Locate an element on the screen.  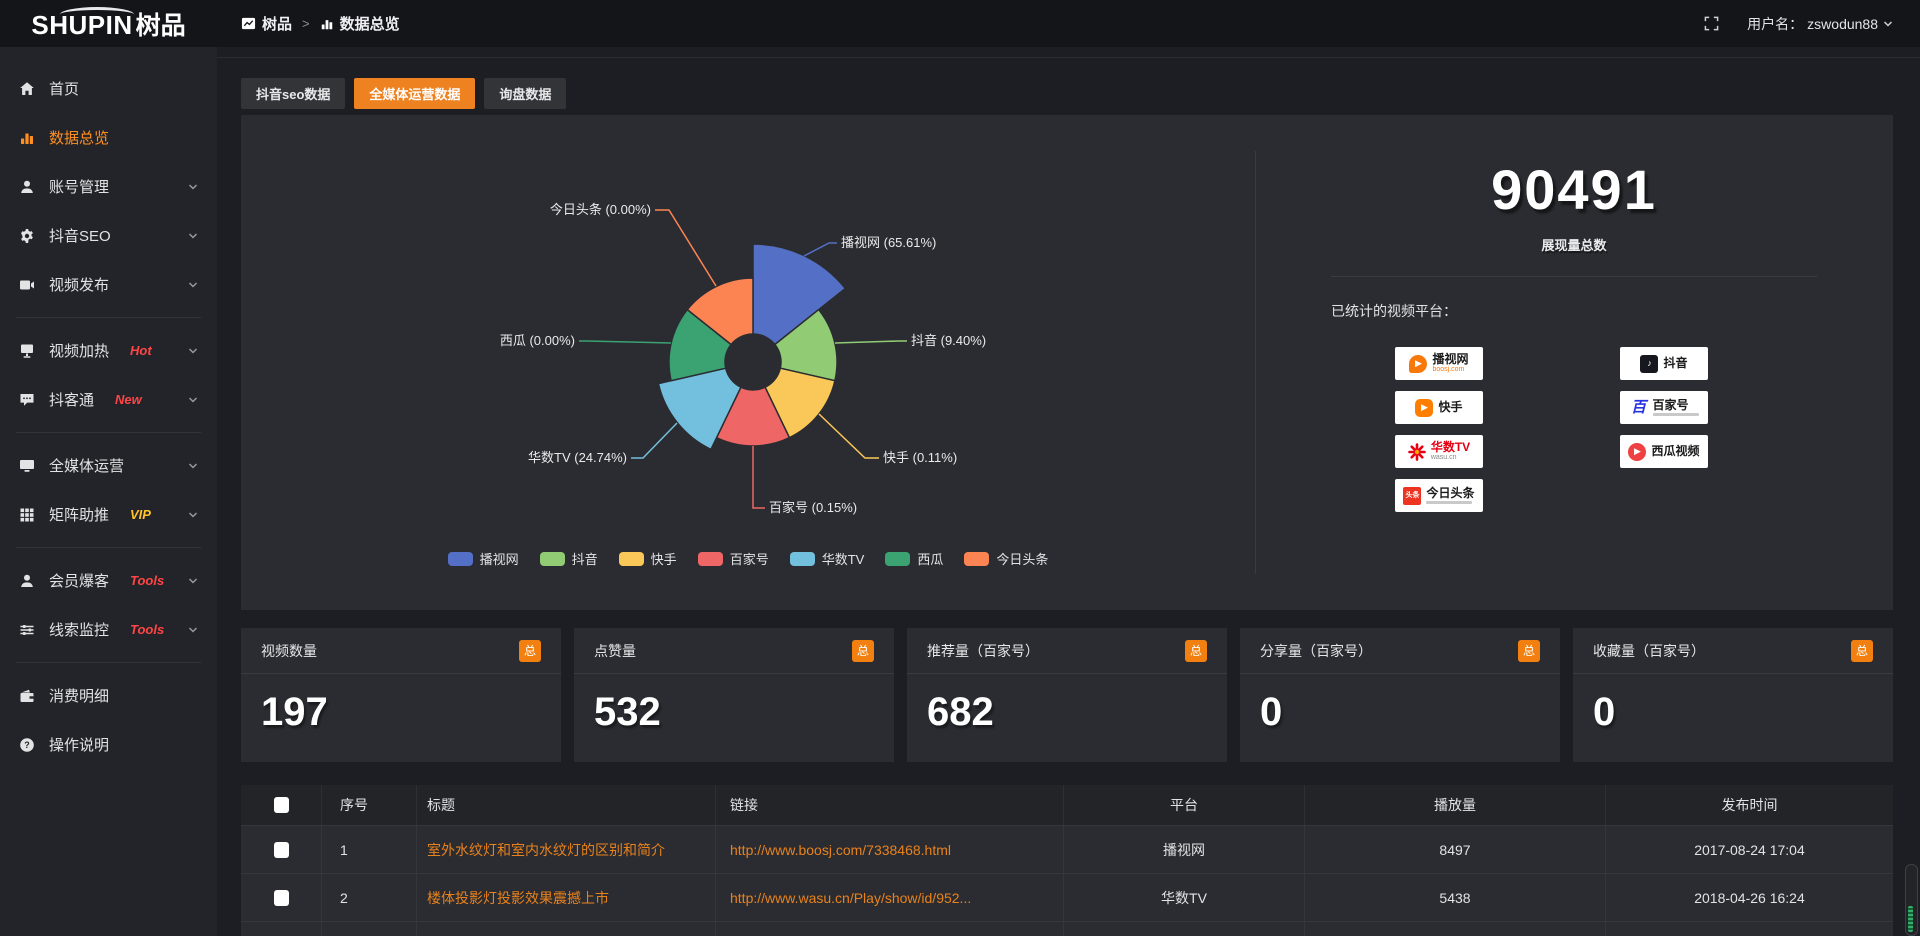
fullscreen-icon is located at coordinates (1711, 23).